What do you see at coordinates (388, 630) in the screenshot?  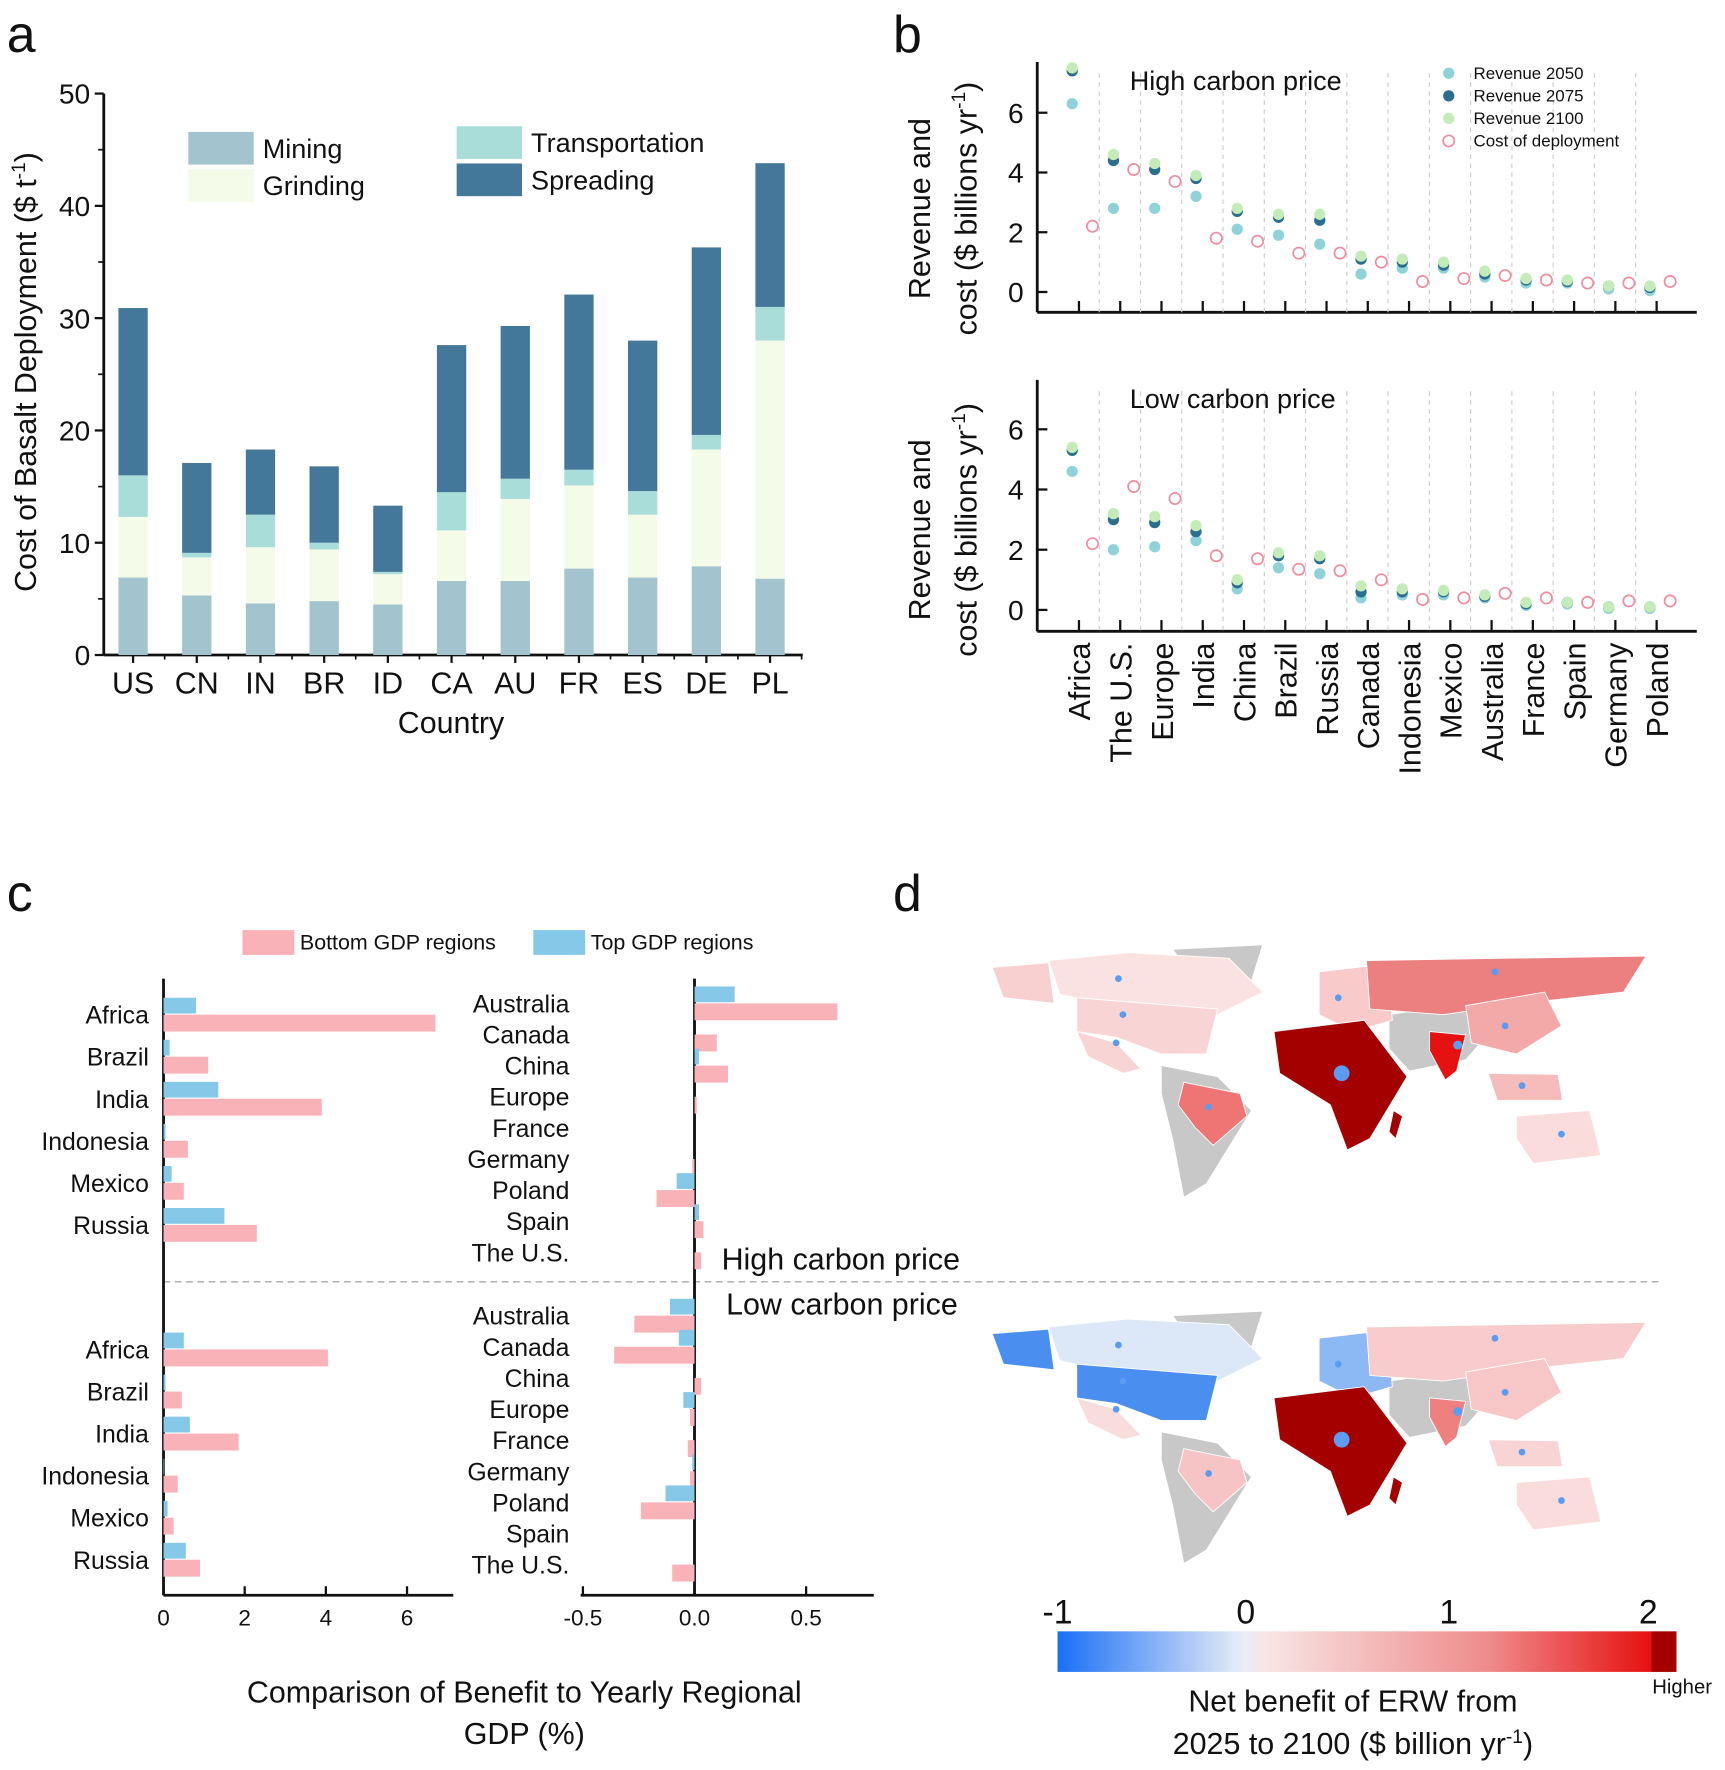 I see `bar-segment-mining-id` at bounding box center [388, 630].